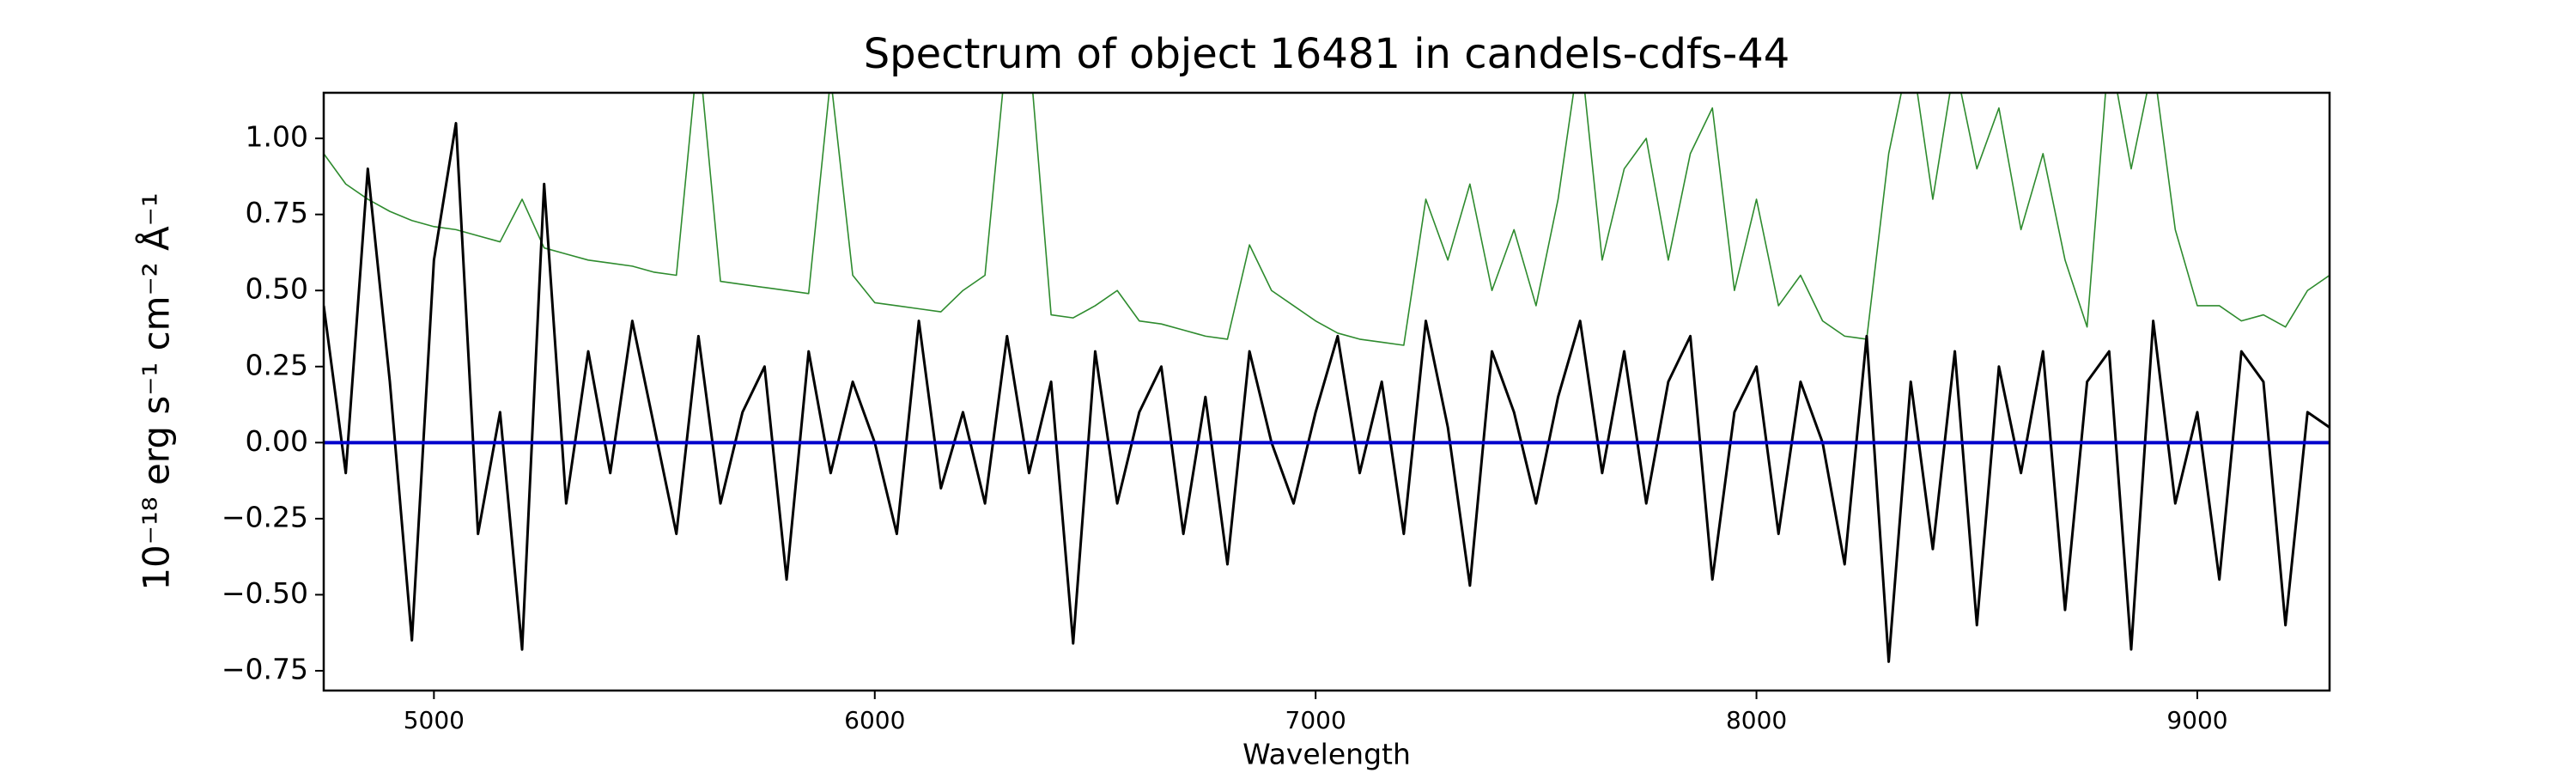 This screenshot has width=2576, height=773. Describe the element at coordinates (2196, 720) in the screenshot. I see `x-tick-label: 9000` at that location.